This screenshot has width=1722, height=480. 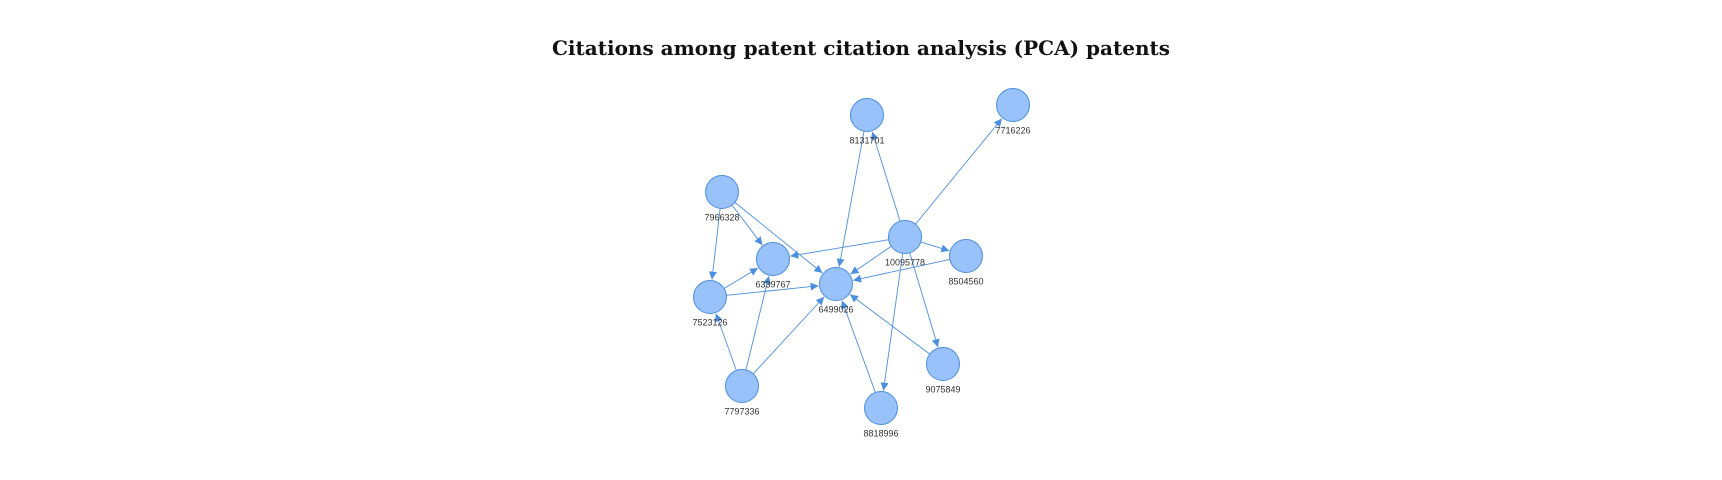 I want to click on node-8504560: 8504560, so click(x=965, y=263).